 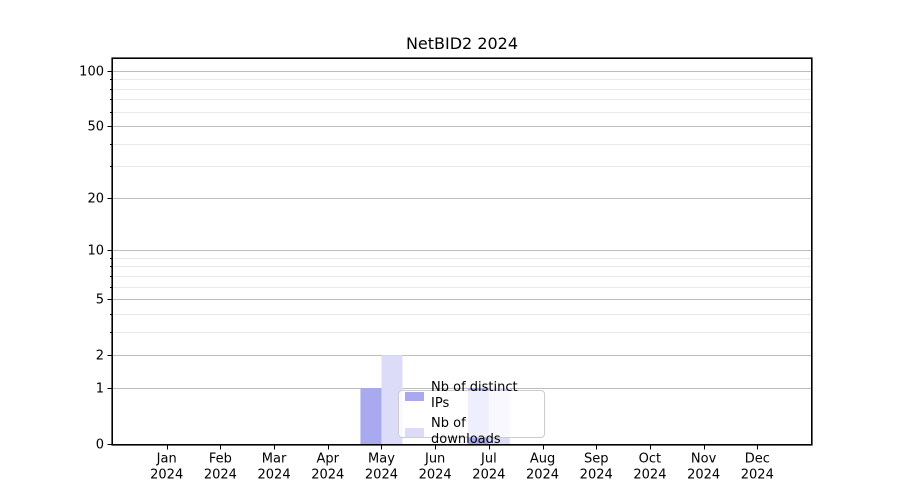 What do you see at coordinates (91, 71) in the screenshot?
I see `y-tick-label-100: 100` at bounding box center [91, 71].